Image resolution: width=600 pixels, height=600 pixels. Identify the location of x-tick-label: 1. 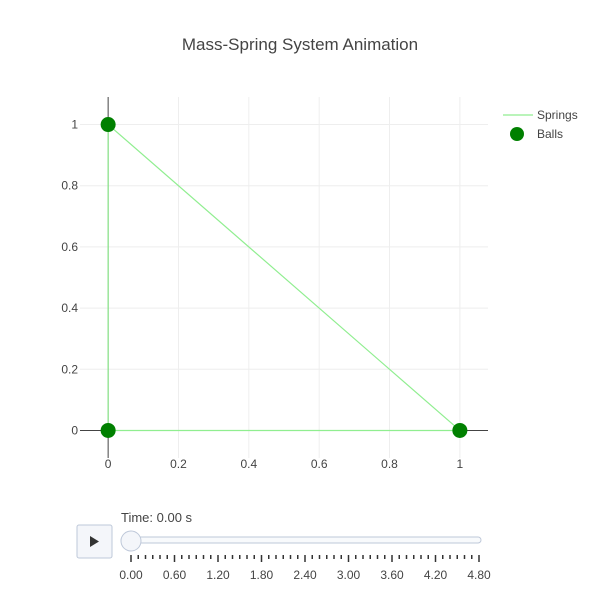
(460, 464).